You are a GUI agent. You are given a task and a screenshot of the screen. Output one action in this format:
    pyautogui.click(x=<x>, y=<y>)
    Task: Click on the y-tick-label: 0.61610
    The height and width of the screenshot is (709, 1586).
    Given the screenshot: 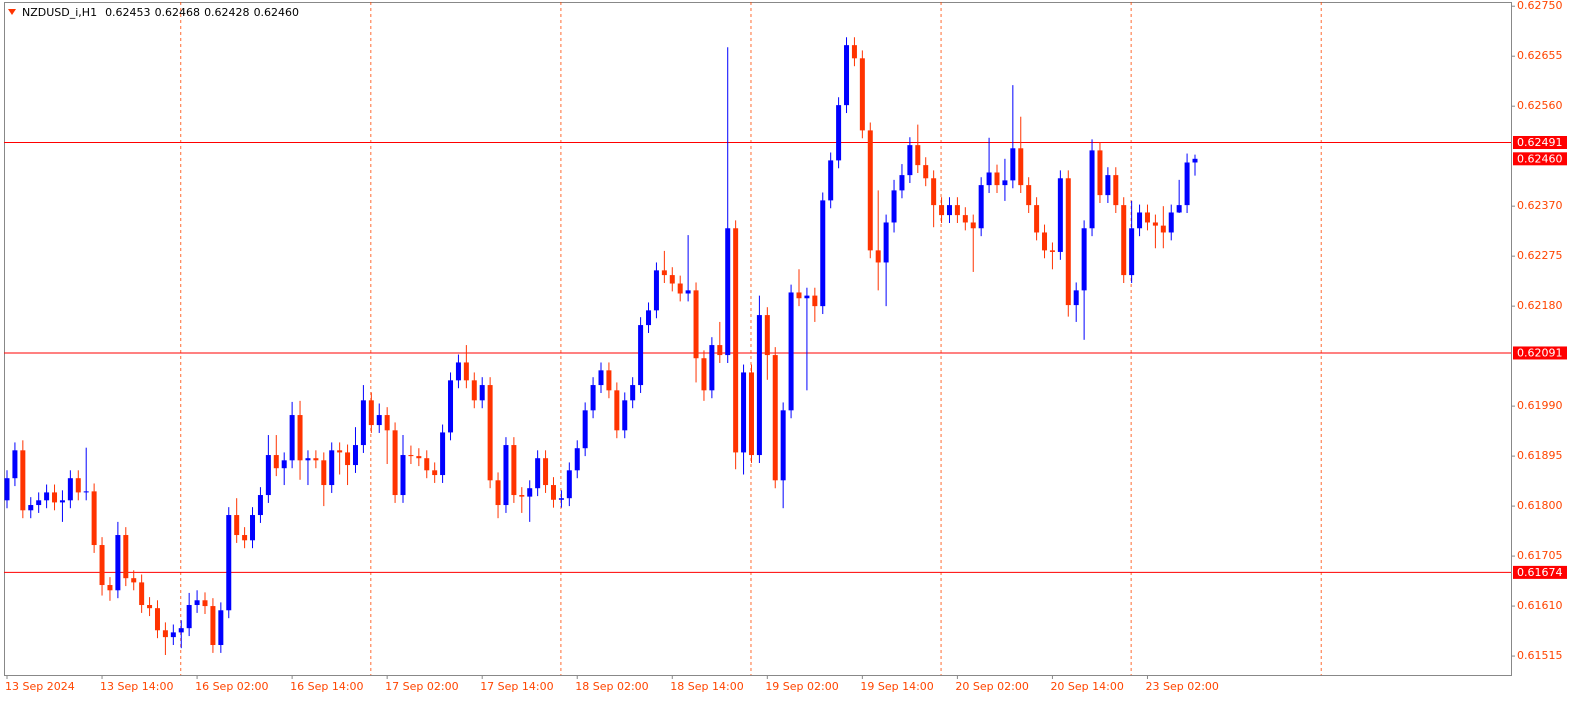 What is the action you would take?
    pyautogui.click(x=1540, y=605)
    